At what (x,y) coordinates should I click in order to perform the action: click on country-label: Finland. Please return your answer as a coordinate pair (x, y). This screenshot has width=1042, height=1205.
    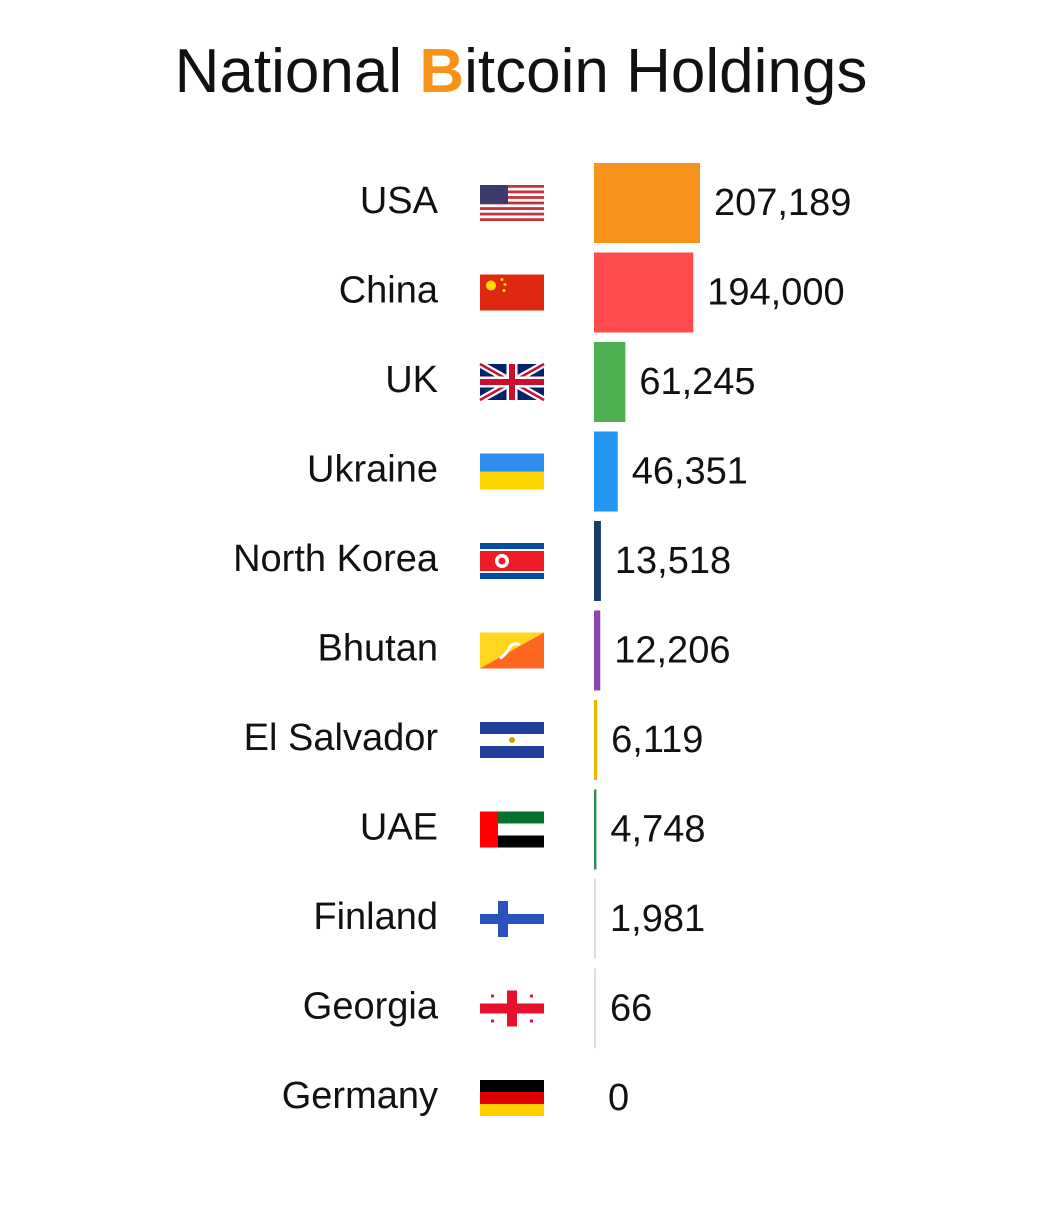
    Looking at the image, I should click on (375, 917).